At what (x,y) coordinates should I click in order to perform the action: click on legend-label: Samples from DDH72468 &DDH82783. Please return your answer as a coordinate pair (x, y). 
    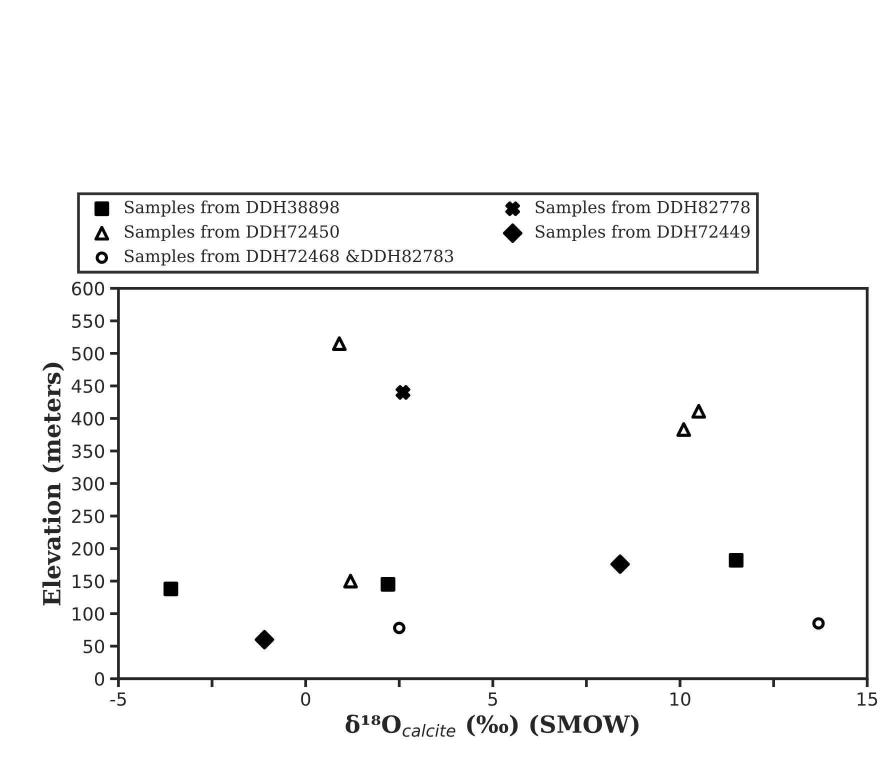
    Looking at the image, I should click on (289, 257).